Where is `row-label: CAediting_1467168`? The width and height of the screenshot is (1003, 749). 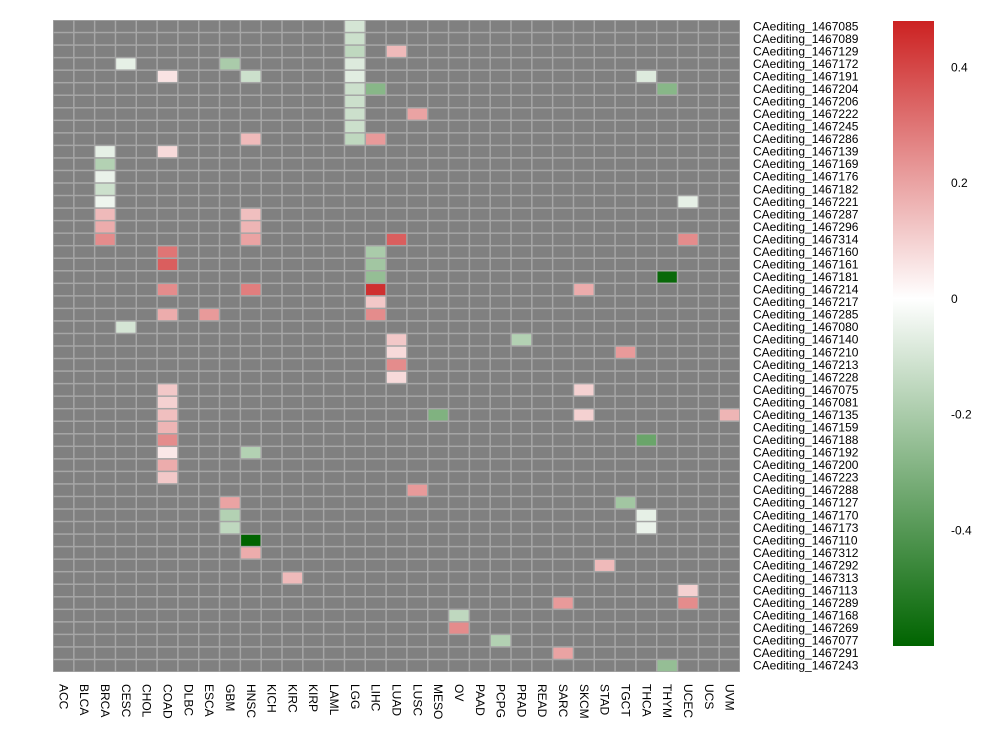 row-label: CAediting_1467168 is located at coordinates (806, 616).